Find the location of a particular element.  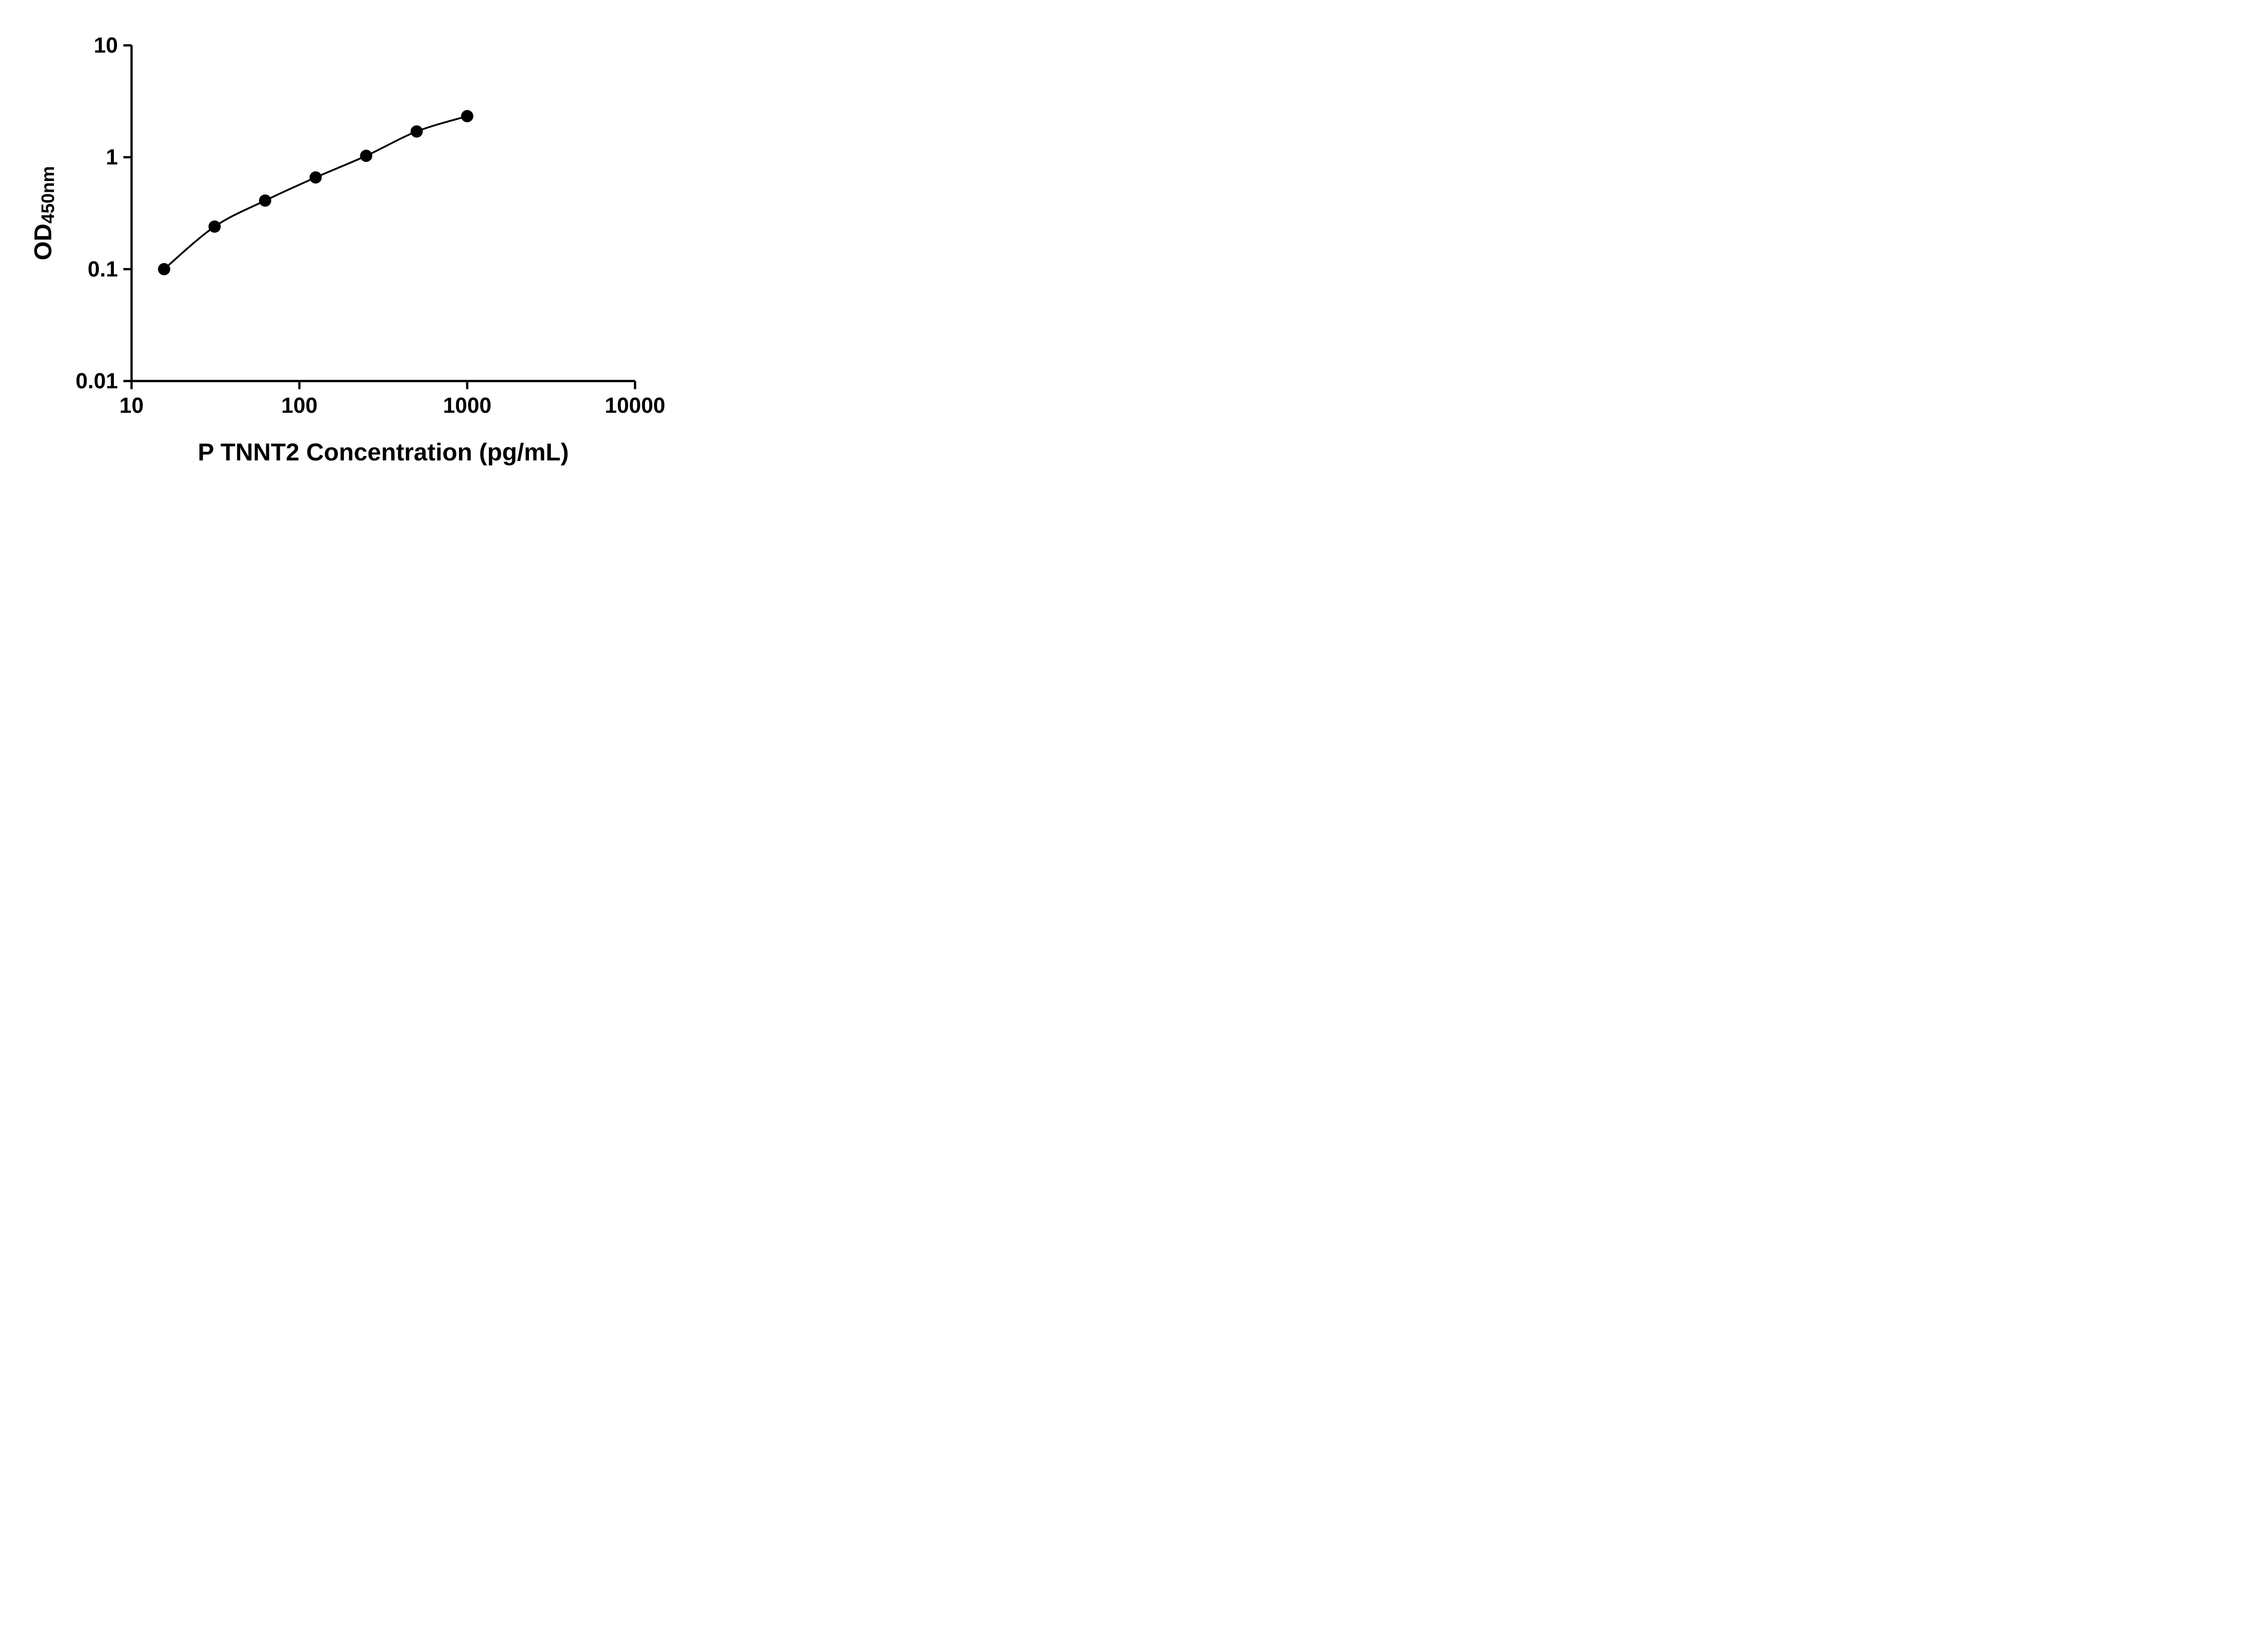

chart-canvas: 10 100 1000 10000 0.01 0.1 1 10 is located at coordinates (371, 226).